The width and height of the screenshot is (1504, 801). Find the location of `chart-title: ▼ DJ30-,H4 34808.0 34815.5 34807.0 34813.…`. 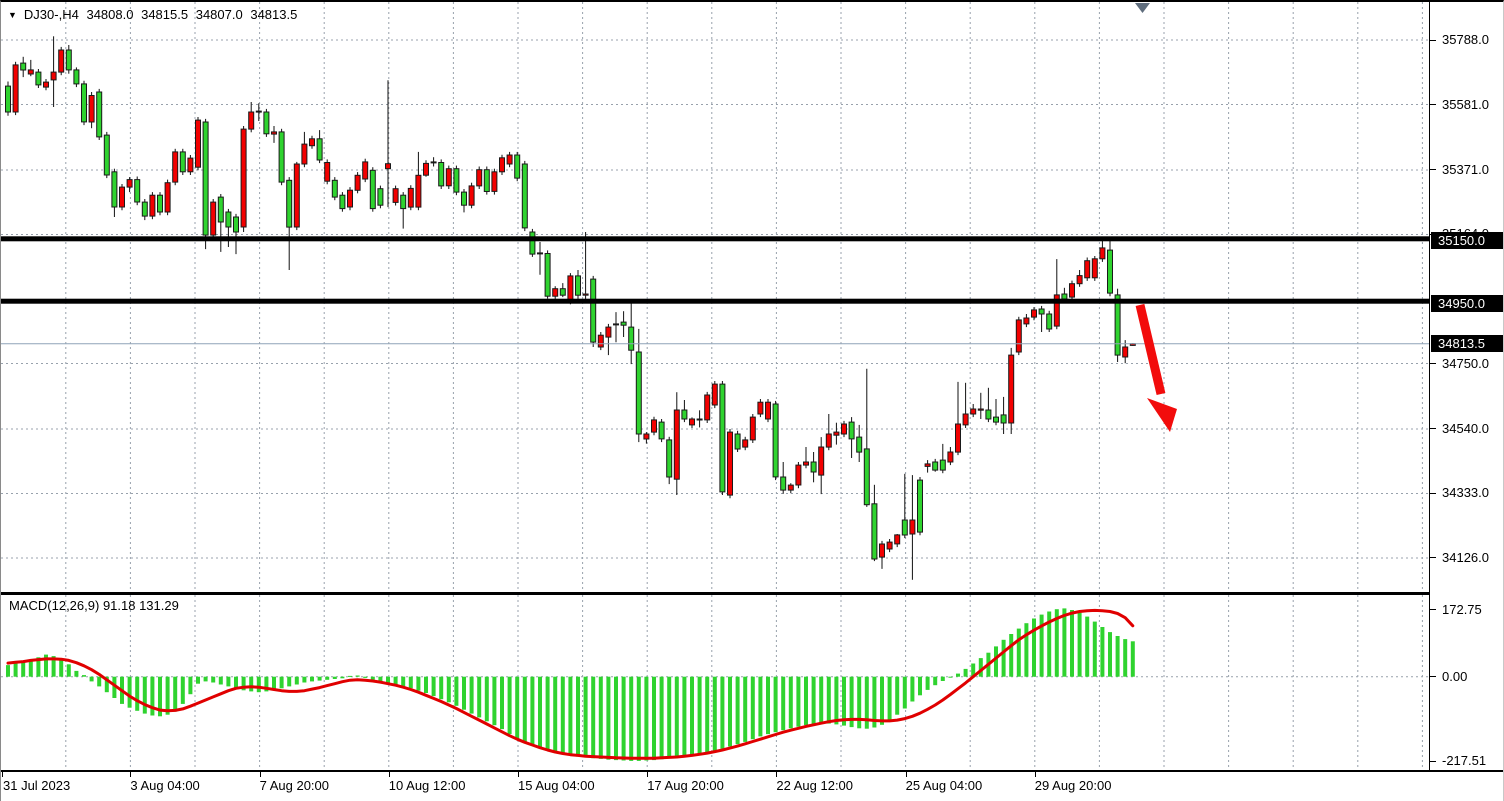

chart-title: ▼ DJ30-,H4 34808.0 34815.5 34807.0 34813.… is located at coordinates (154, 14).